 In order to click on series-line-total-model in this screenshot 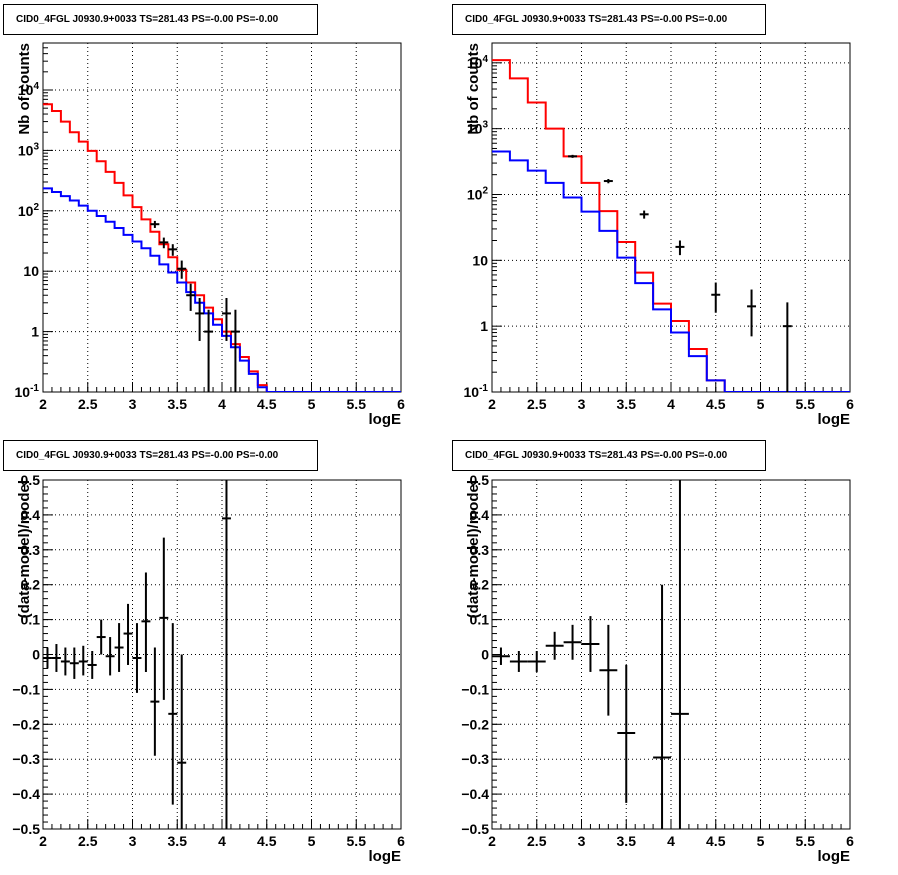, I will do `click(222, 247)`.